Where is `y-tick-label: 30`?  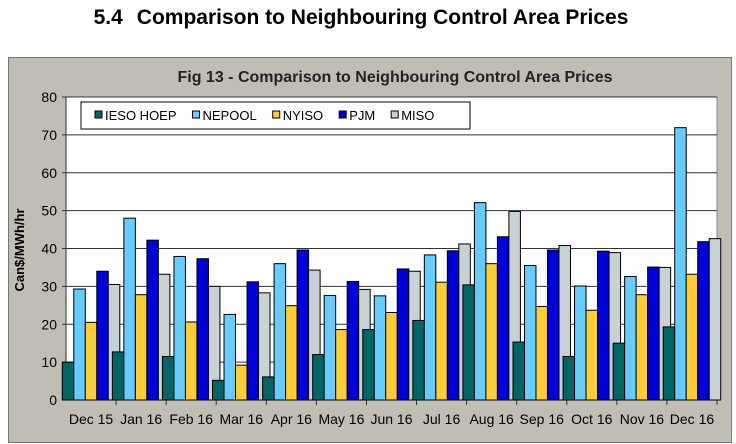 y-tick-label: 30 is located at coordinates (49, 286).